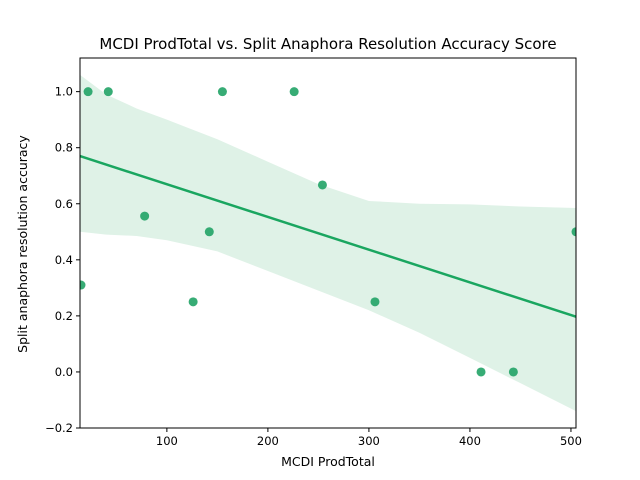 The height and width of the screenshot is (480, 640). What do you see at coordinates (59, 428) in the screenshot?
I see `y-tick-label: −0.2` at bounding box center [59, 428].